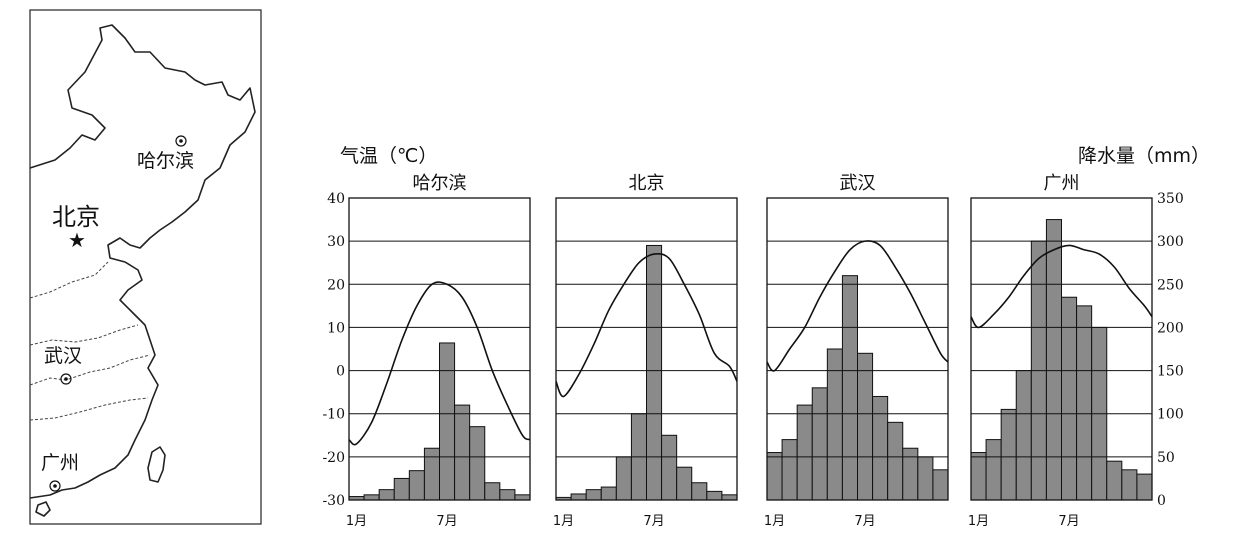 The width and height of the screenshot is (1260, 547). I want to click on precip-tick-label: 150, so click(1170, 372).